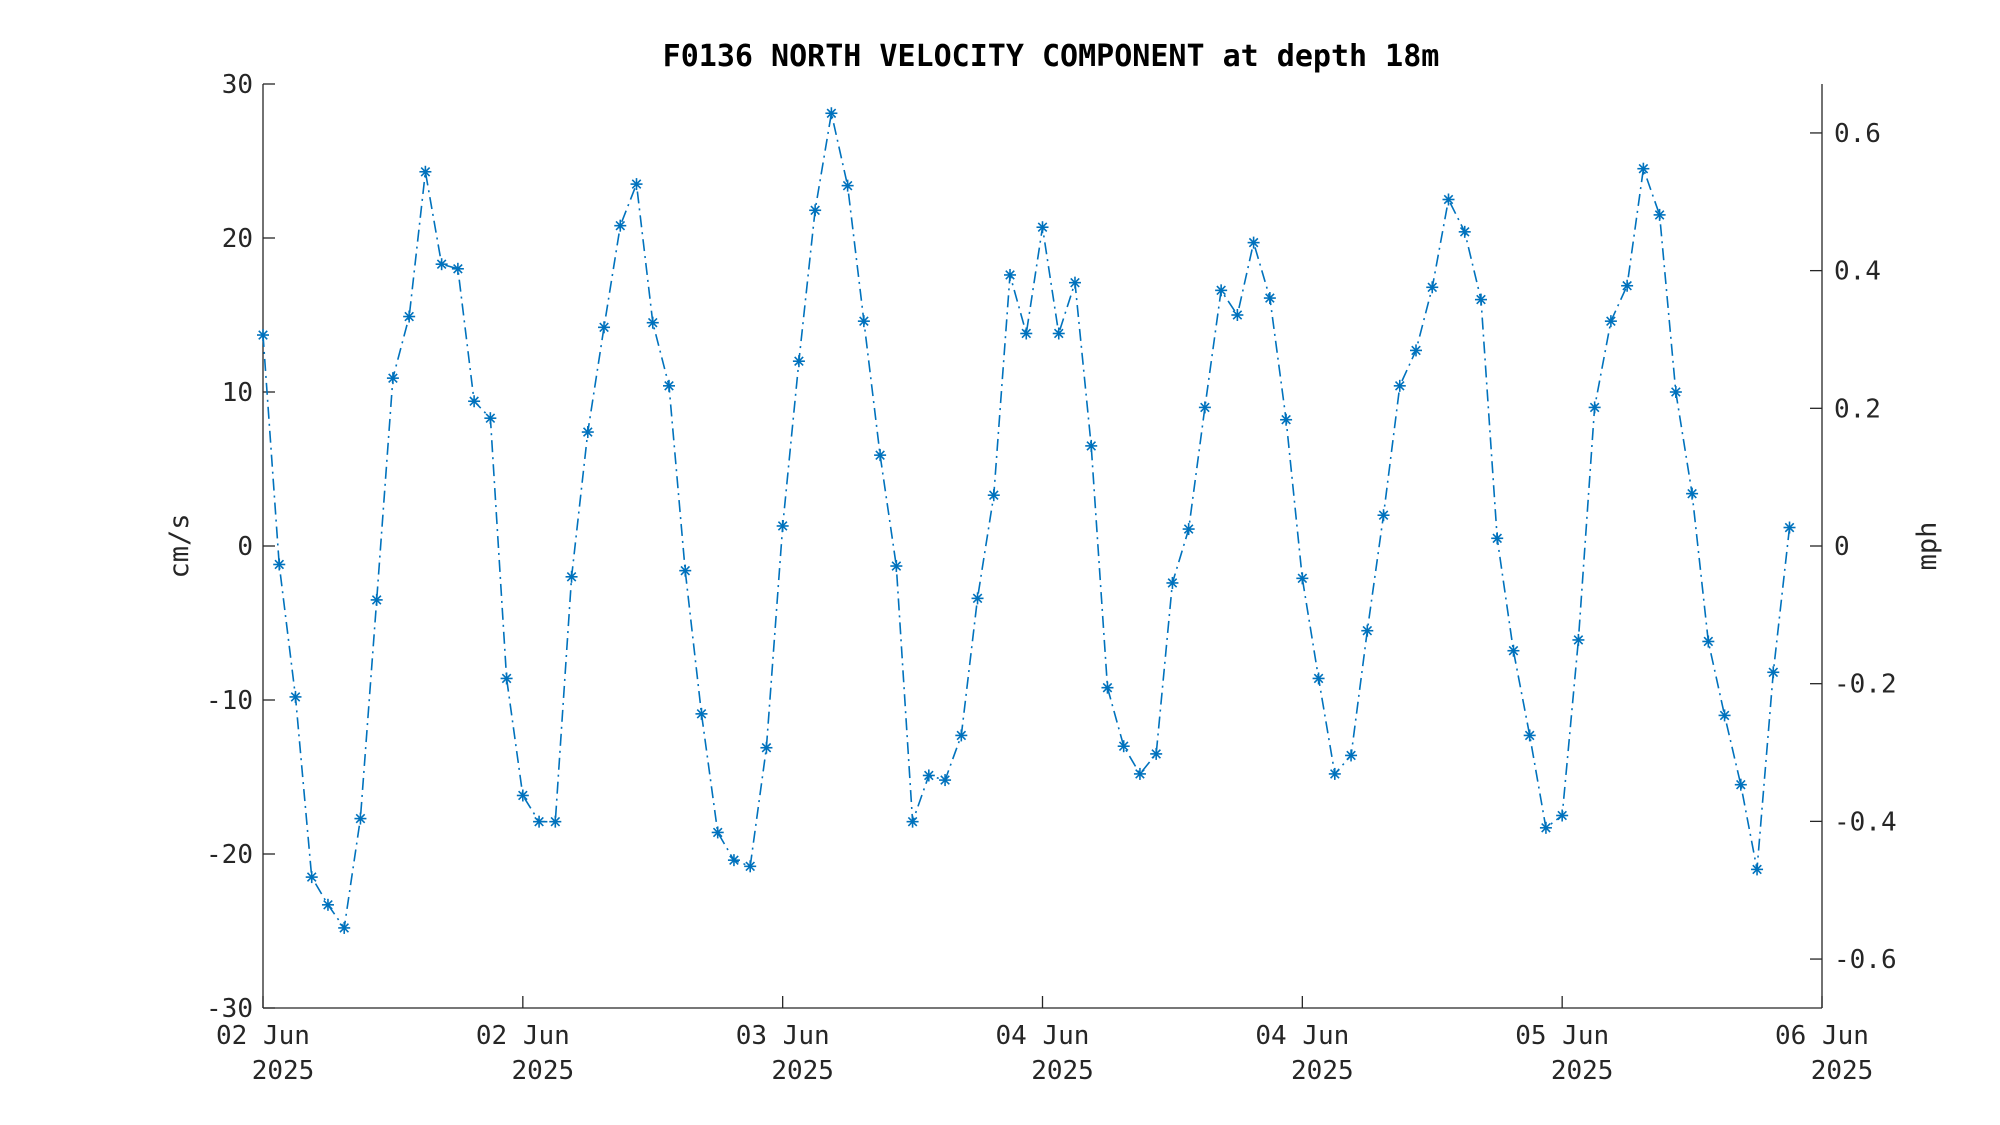 Image resolution: width=2000 pixels, height=1125 pixels. I want to click on y-tick-label: -10, so click(229, 701).